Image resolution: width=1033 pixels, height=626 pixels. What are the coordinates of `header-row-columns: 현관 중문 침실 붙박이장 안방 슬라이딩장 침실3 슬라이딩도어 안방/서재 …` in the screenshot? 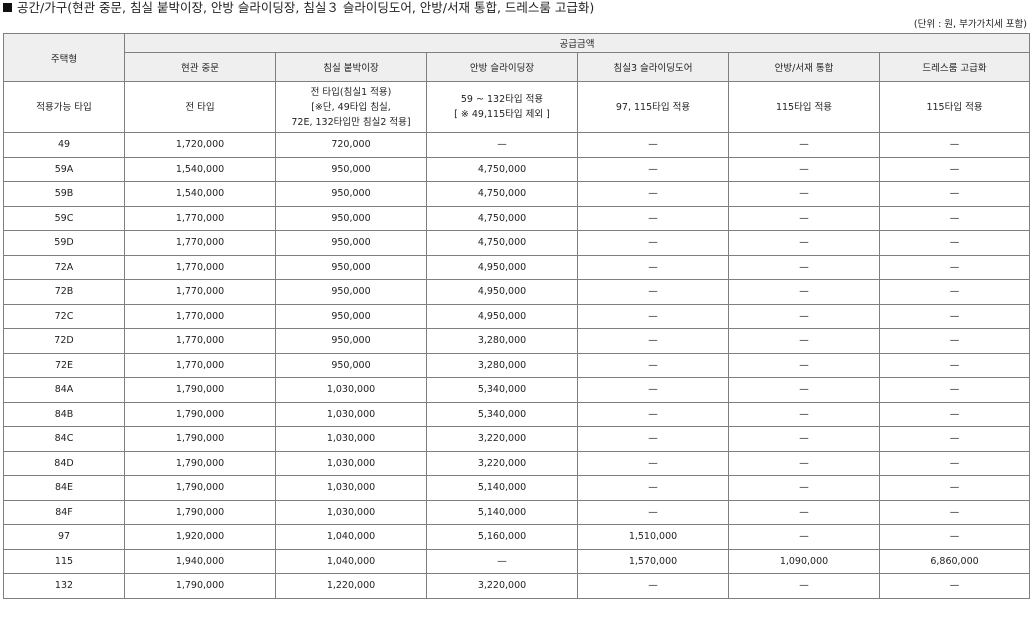 It's located at (517, 67).